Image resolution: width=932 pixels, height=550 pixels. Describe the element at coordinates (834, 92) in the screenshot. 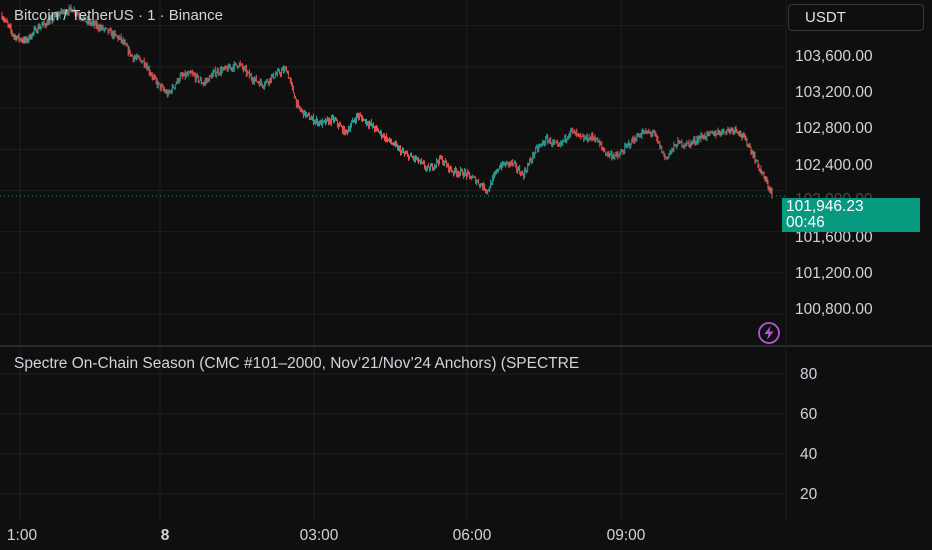

I see `price-tick: 103,200.00` at that location.